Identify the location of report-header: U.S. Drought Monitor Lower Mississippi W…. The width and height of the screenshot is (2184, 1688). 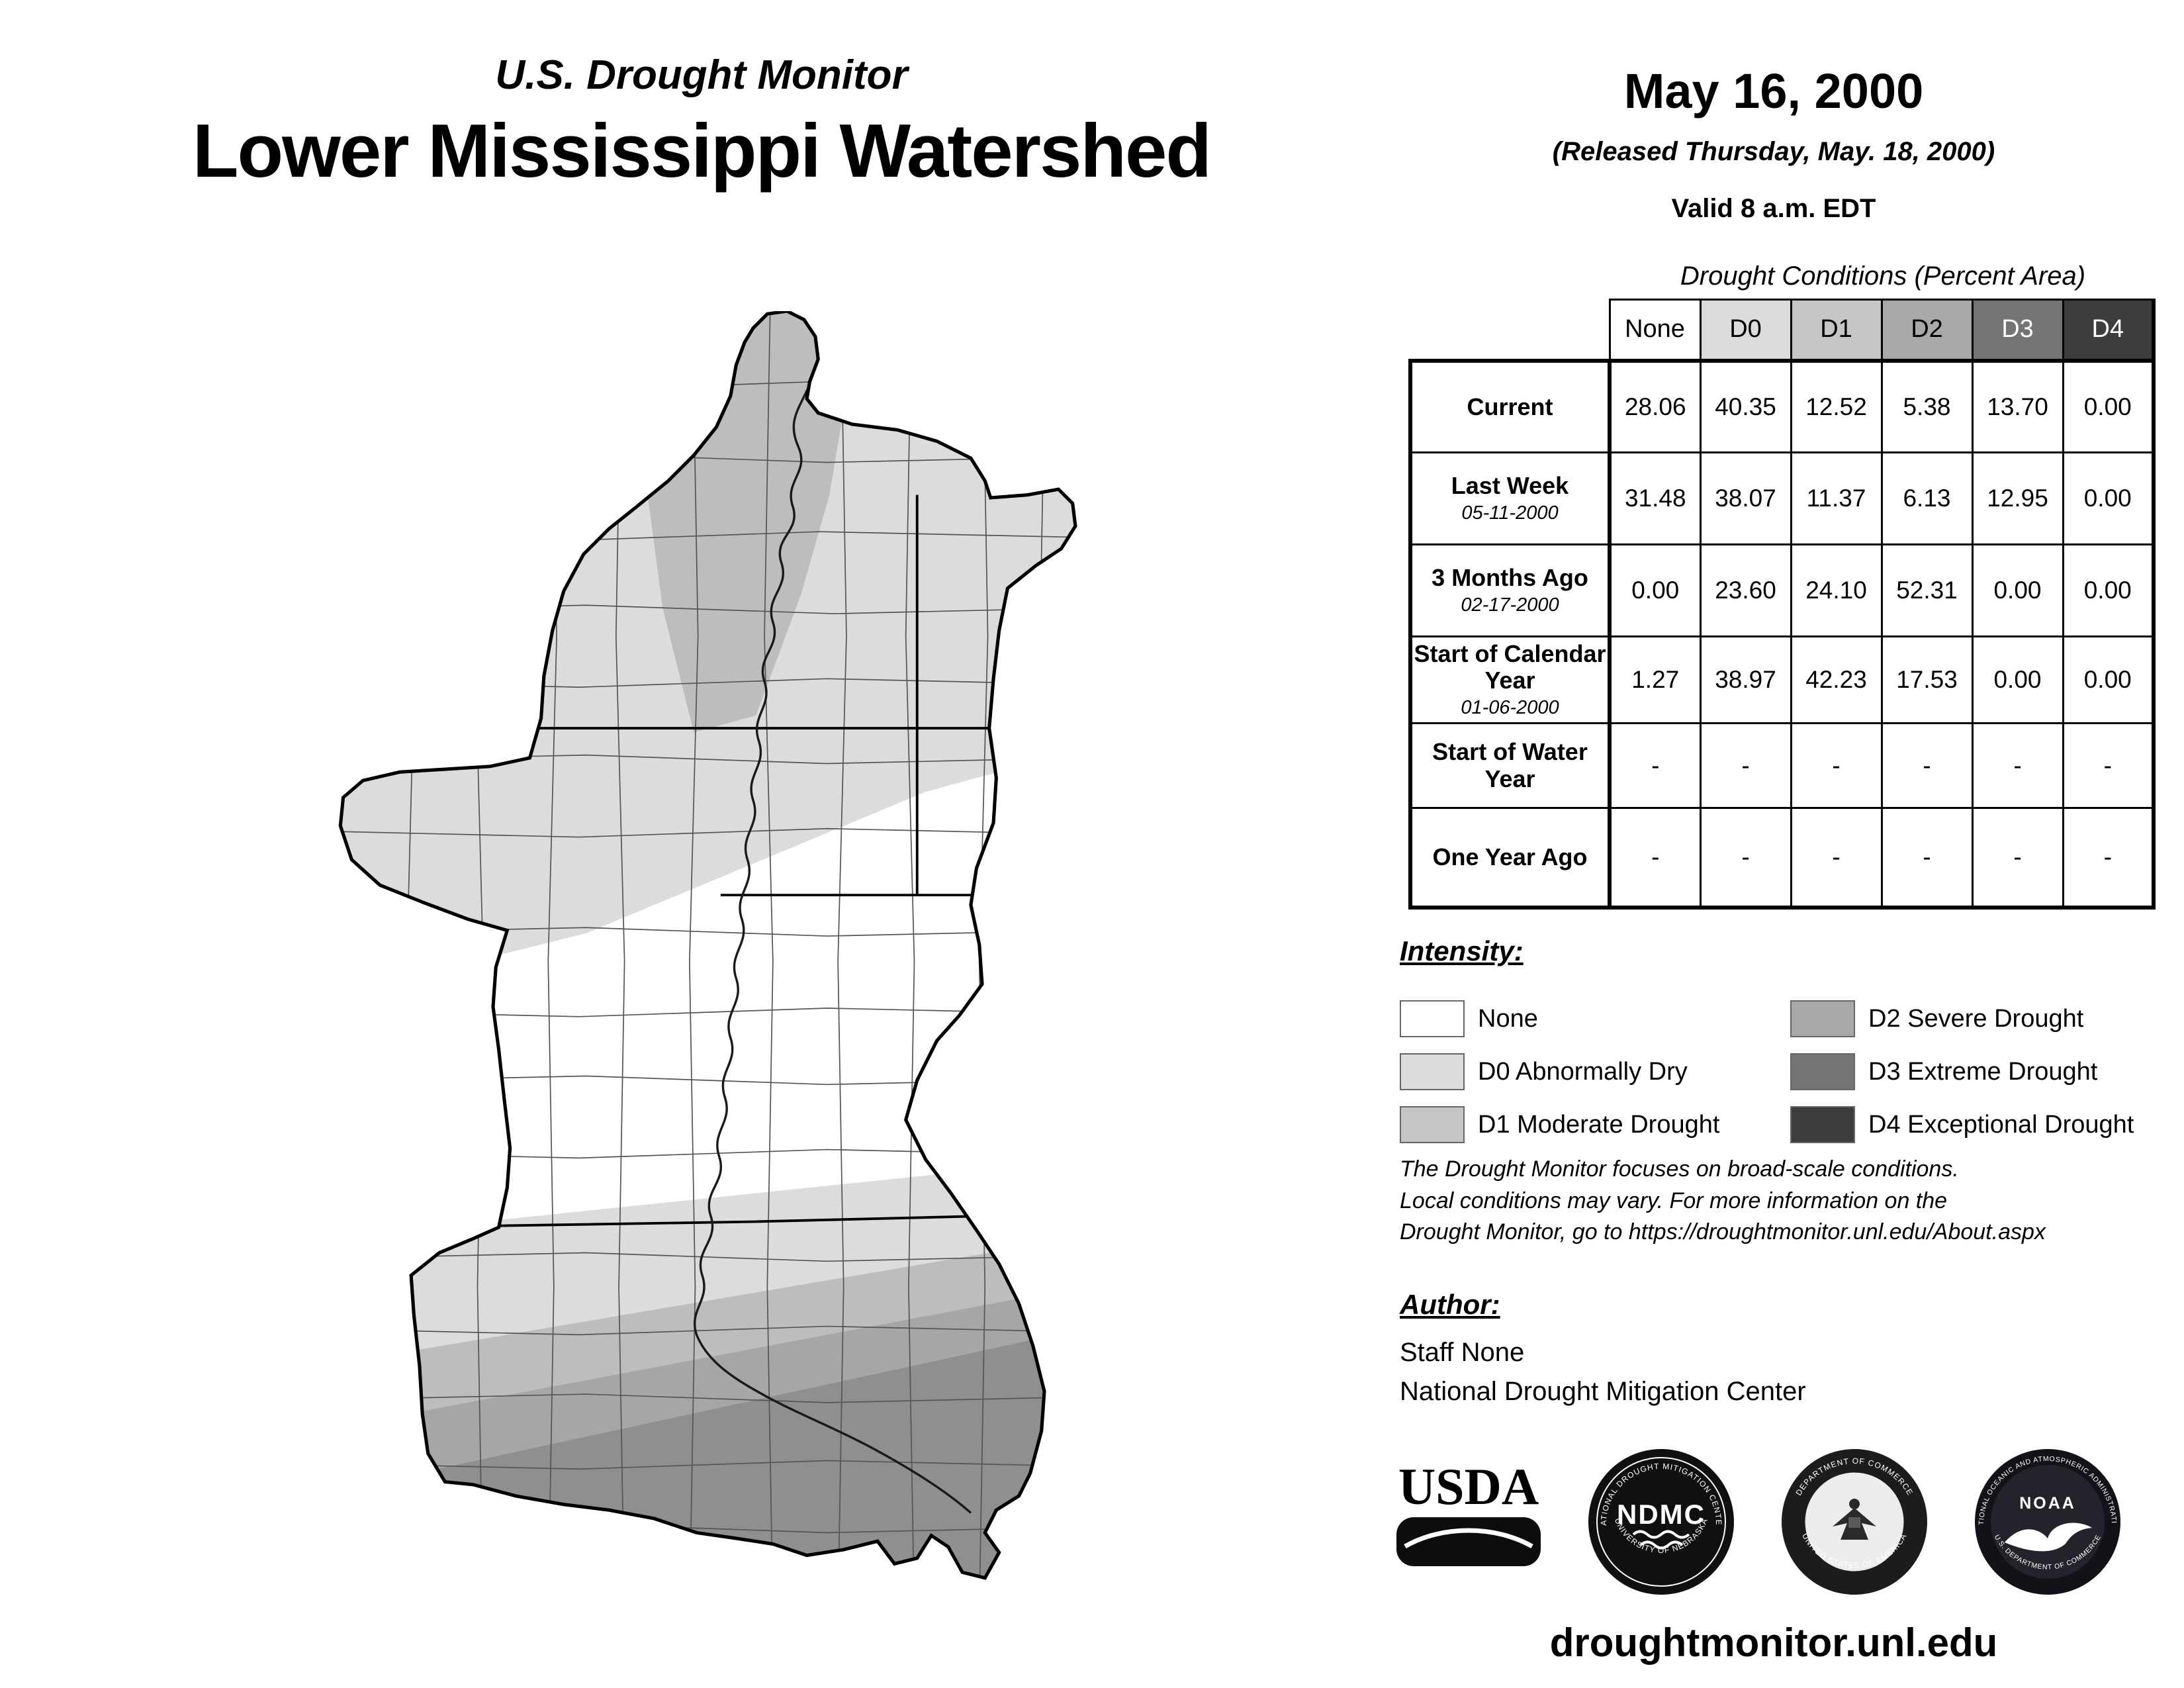
(701, 123).